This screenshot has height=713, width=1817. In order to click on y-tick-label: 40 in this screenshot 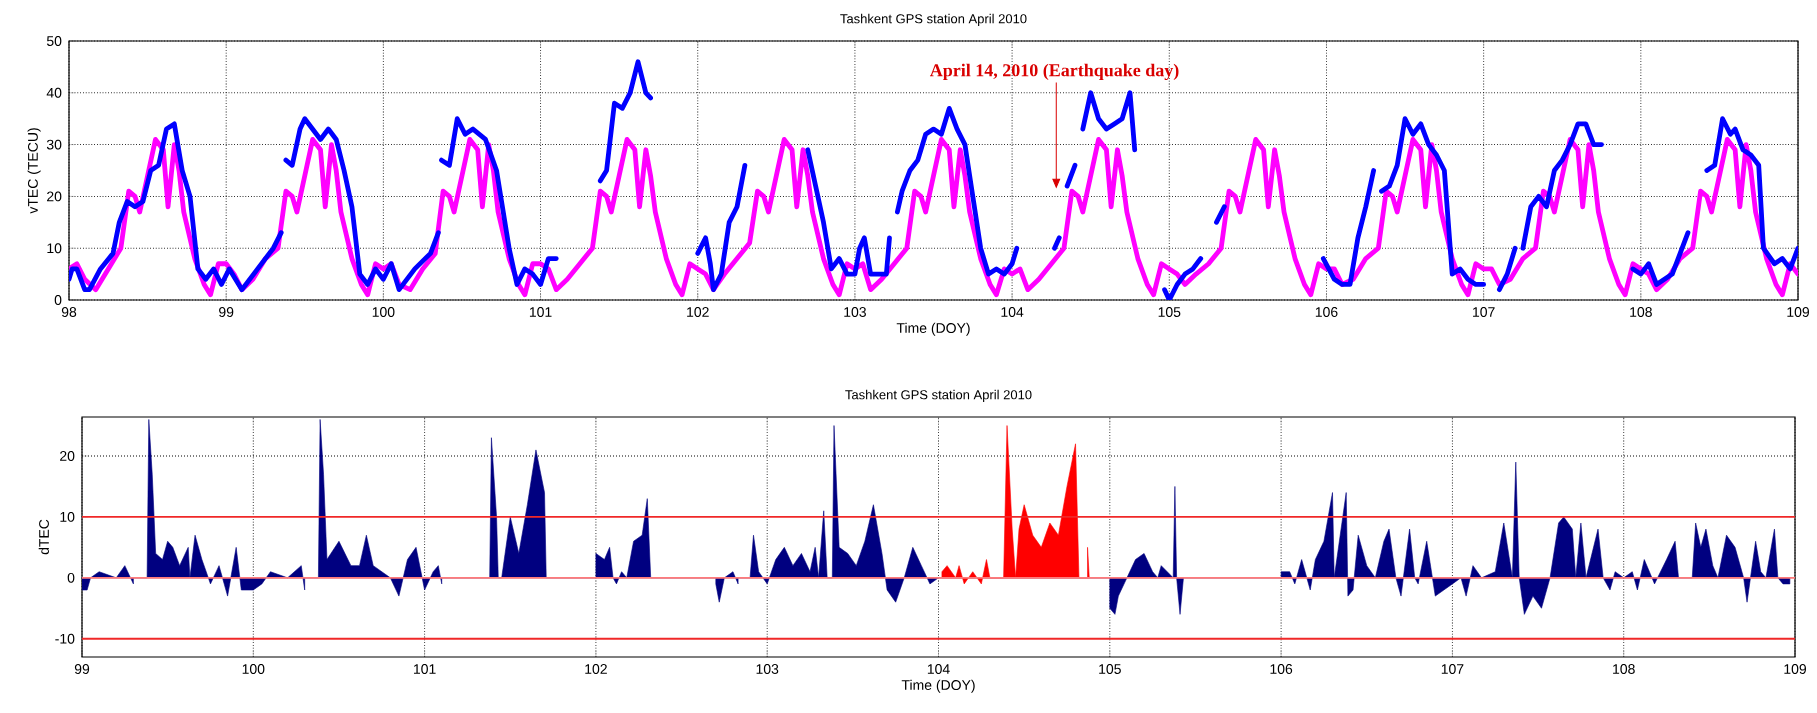, I will do `click(54, 92)`.